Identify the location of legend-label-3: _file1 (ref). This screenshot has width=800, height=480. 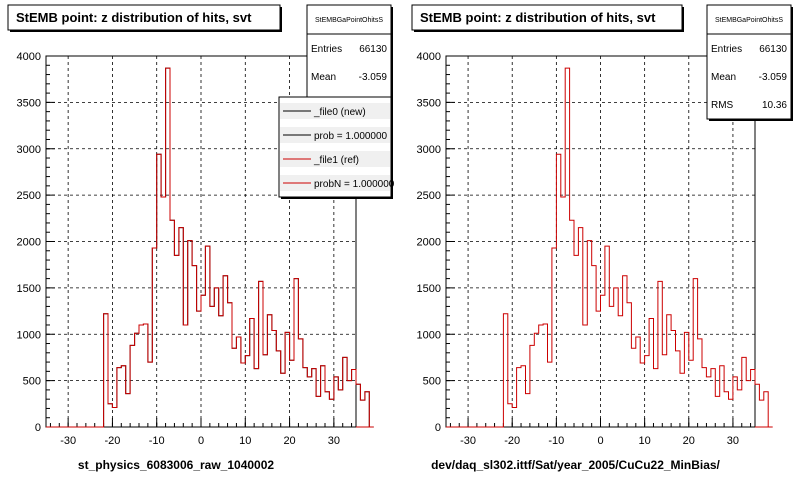
(336, 160).